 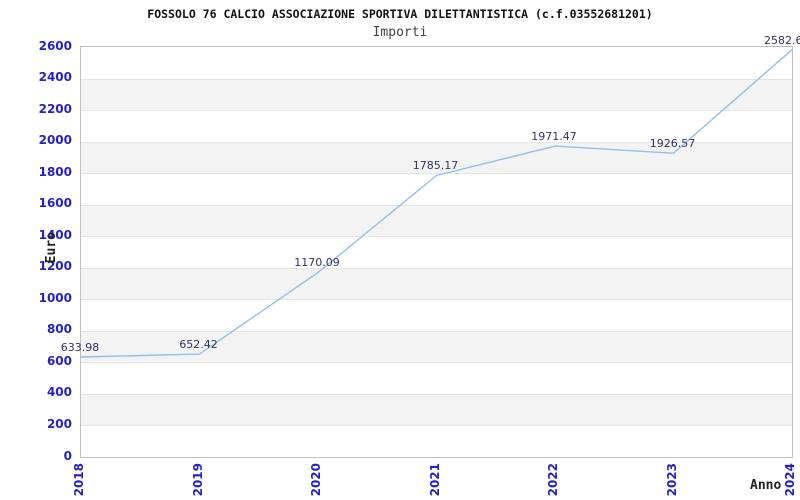 What do you see at coordinates (67, 455) in the screenshot?
I see `y-tick-label: 0` at bounding box center [67, 455].